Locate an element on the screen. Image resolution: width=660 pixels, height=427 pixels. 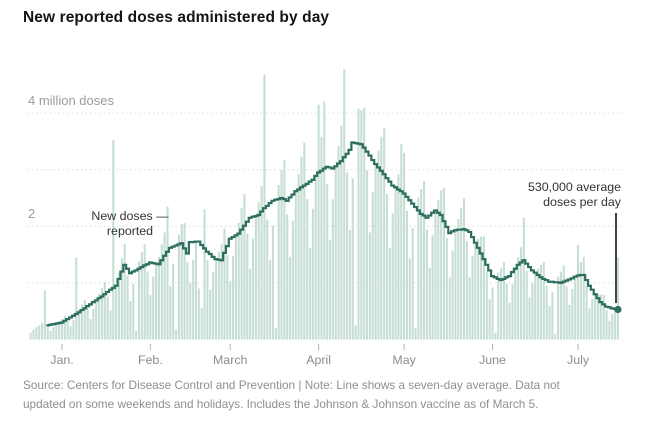
y-axis-label-4-million: 4 million doses is located at coordinates (71, 100).